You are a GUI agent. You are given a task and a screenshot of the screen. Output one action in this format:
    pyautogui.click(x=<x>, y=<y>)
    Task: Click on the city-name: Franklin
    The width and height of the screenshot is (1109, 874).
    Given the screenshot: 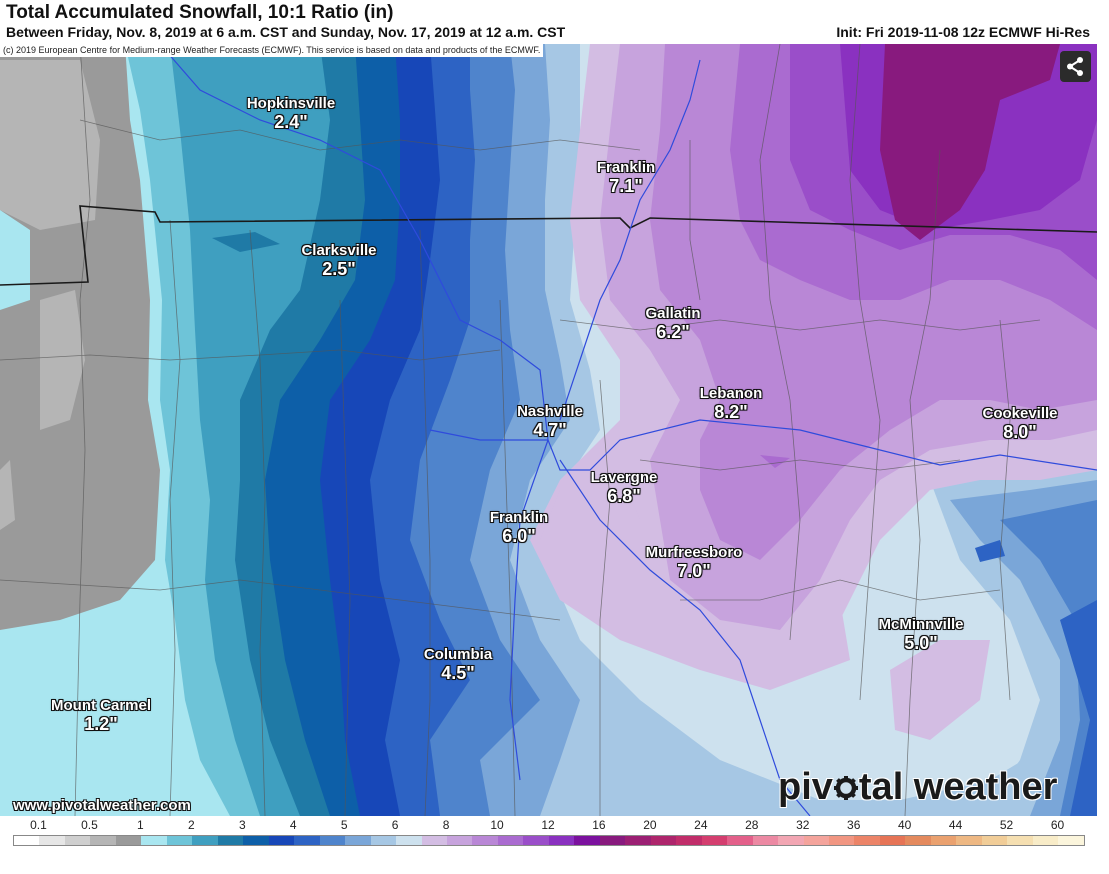 What is the action you would take?
    pyautogui.click(x=519, y=517)
    